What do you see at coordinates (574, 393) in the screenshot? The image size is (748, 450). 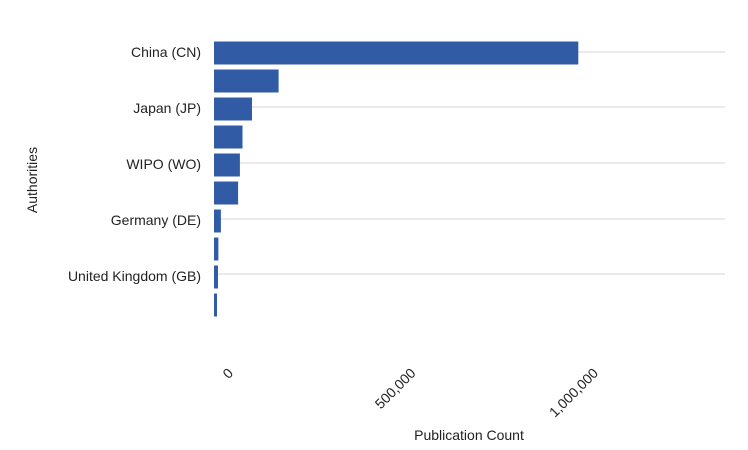 I see `x-tick-label: 1,000,000` at bounding box center [574, 393].